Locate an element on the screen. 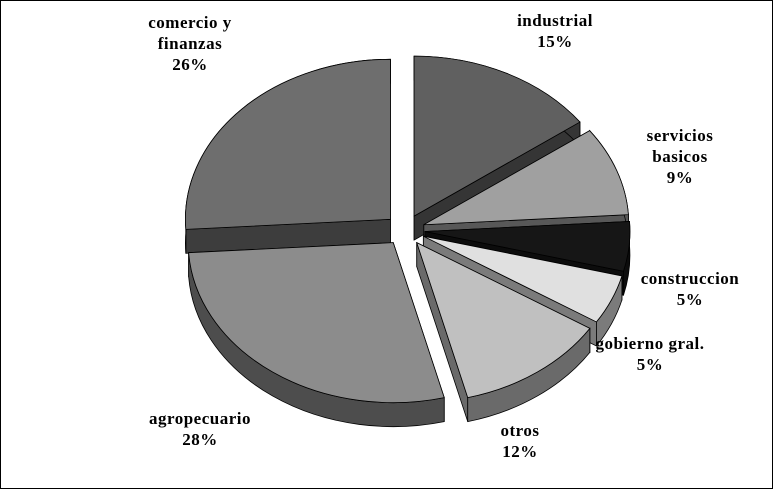  slice-value: 12% is located at coordinates (520, 451).